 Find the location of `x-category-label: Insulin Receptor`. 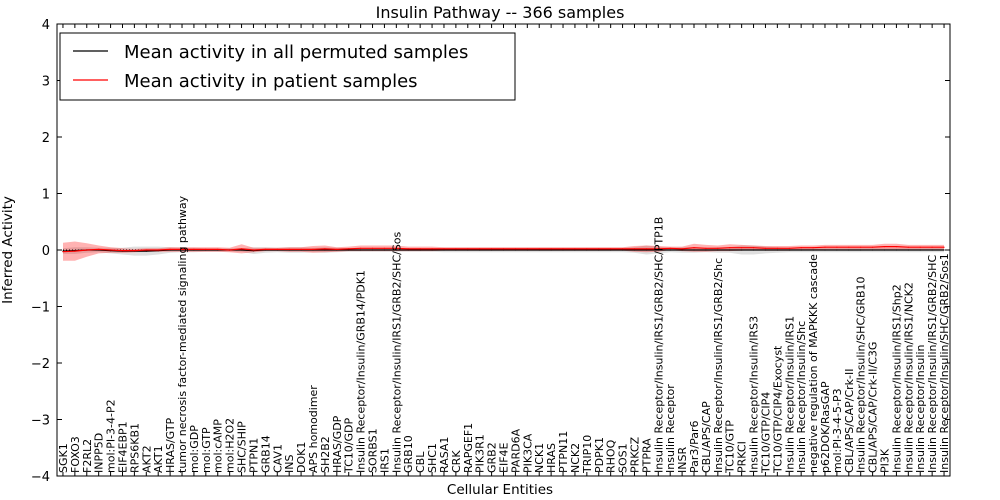

x-category-label: Insulin Receptor is located at coordinates (670, 428).